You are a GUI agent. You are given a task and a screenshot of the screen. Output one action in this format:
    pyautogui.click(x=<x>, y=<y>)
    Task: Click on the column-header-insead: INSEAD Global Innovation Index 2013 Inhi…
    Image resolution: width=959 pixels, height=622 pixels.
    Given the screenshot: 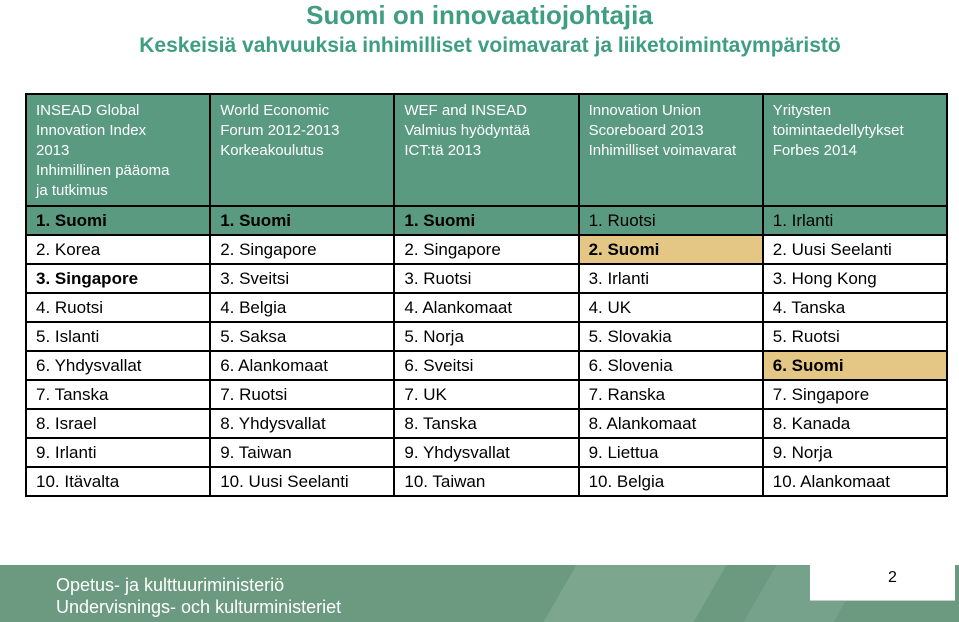 What is the action you would take?
    pyautogui.click(x=118, y=150)
    